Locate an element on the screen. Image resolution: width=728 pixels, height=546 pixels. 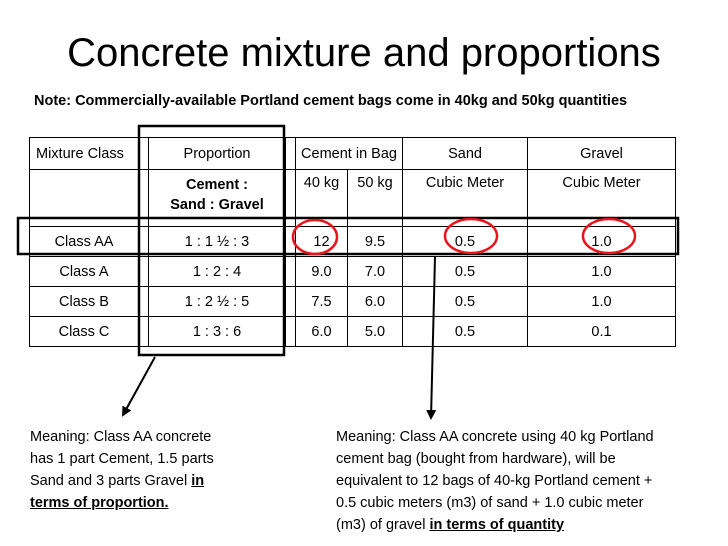
cell-class: Class A is located at coordinates (84, 271).